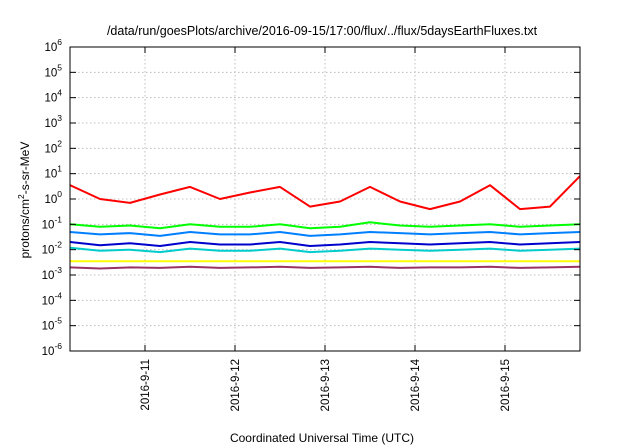 The width and height of the screenshot is (640, 448). I want to click on y-tick-label: 10², so click(53, 146).